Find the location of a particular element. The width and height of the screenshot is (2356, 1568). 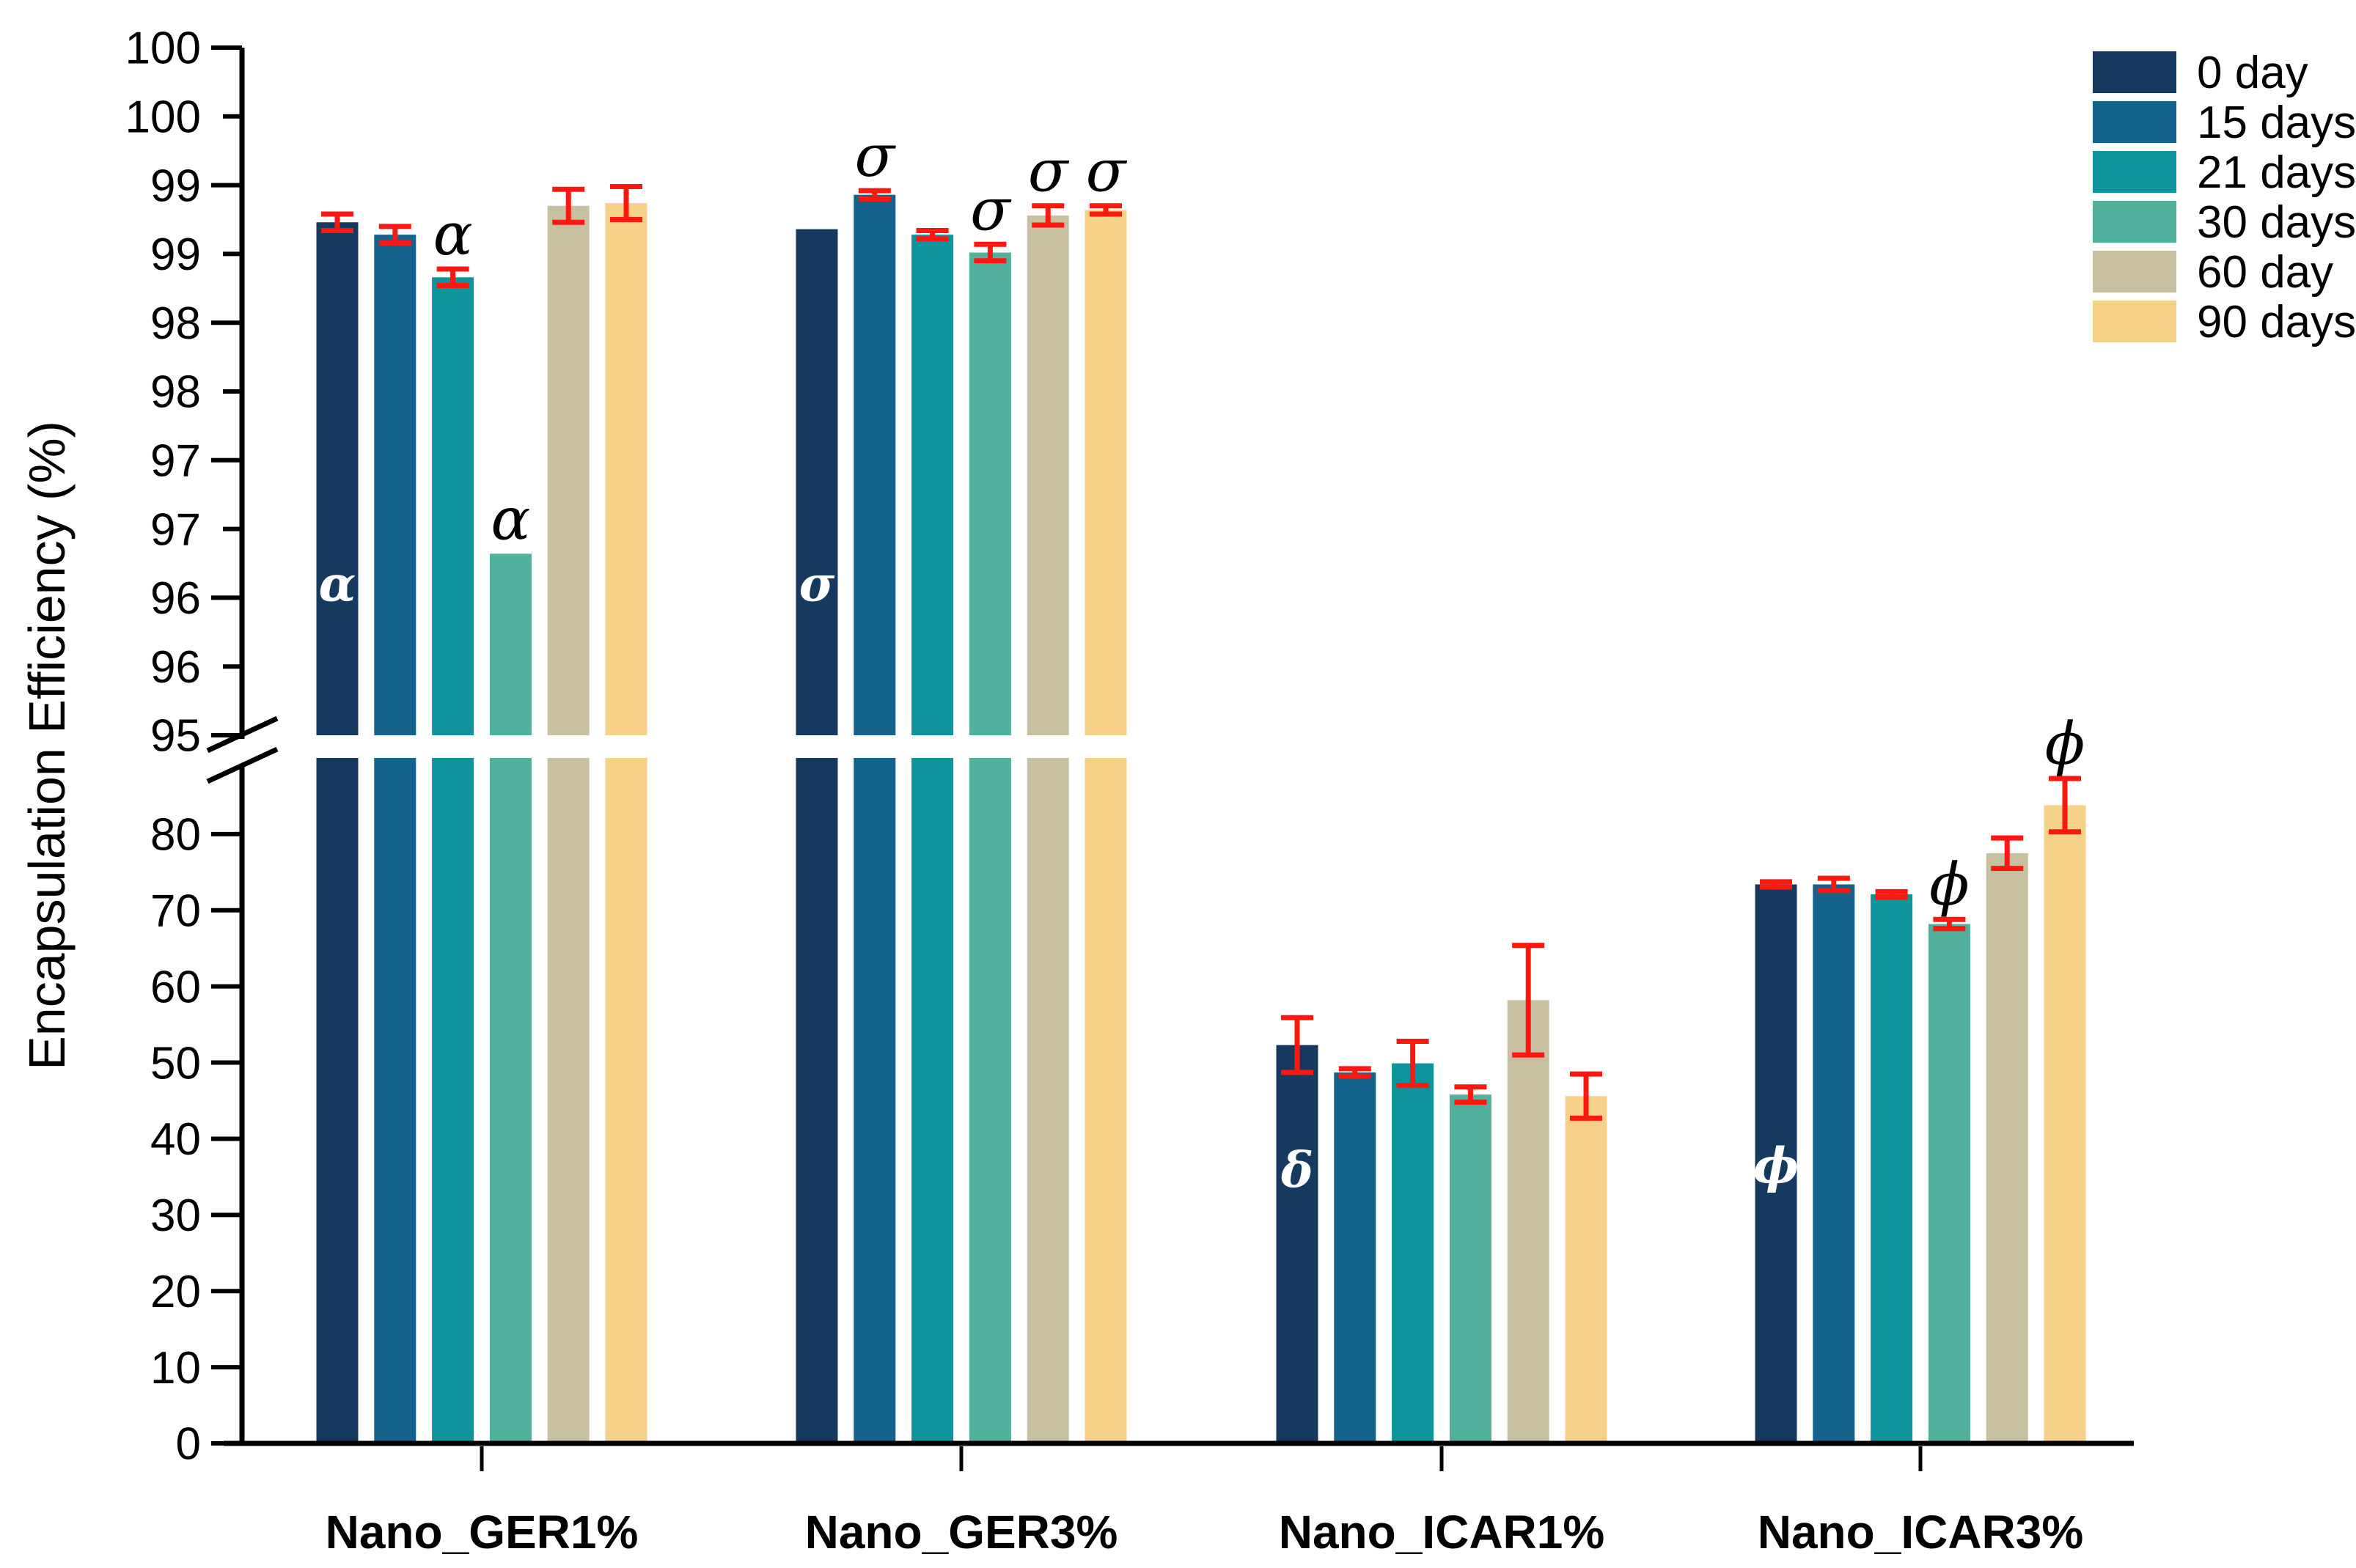

bar-15days-Nano_ICAR1% is located at coordinates (1355, 1257).